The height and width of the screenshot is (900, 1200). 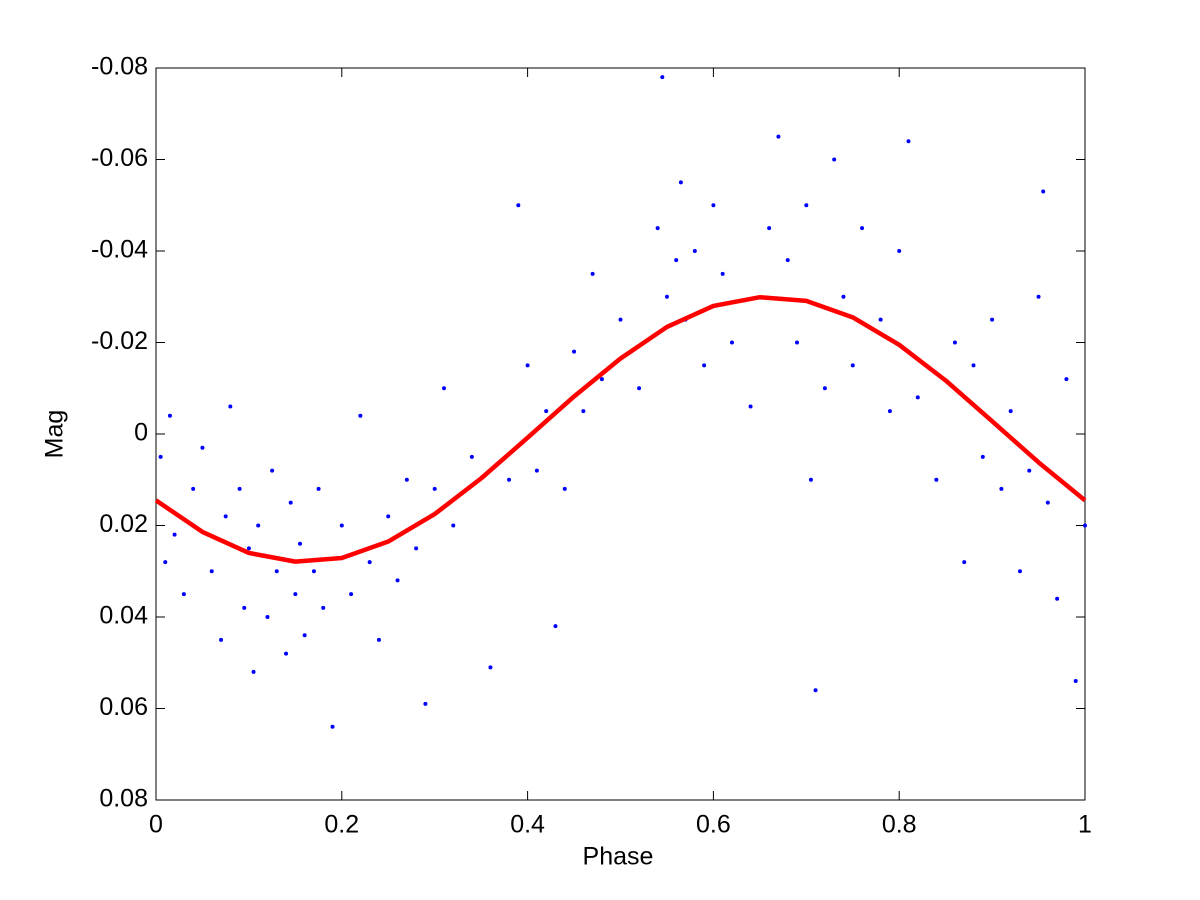 What do you see at coordinates (119, 67) in the screenshot?
I see `y-tick-label: -0.08` at bounding box center [119, 67].